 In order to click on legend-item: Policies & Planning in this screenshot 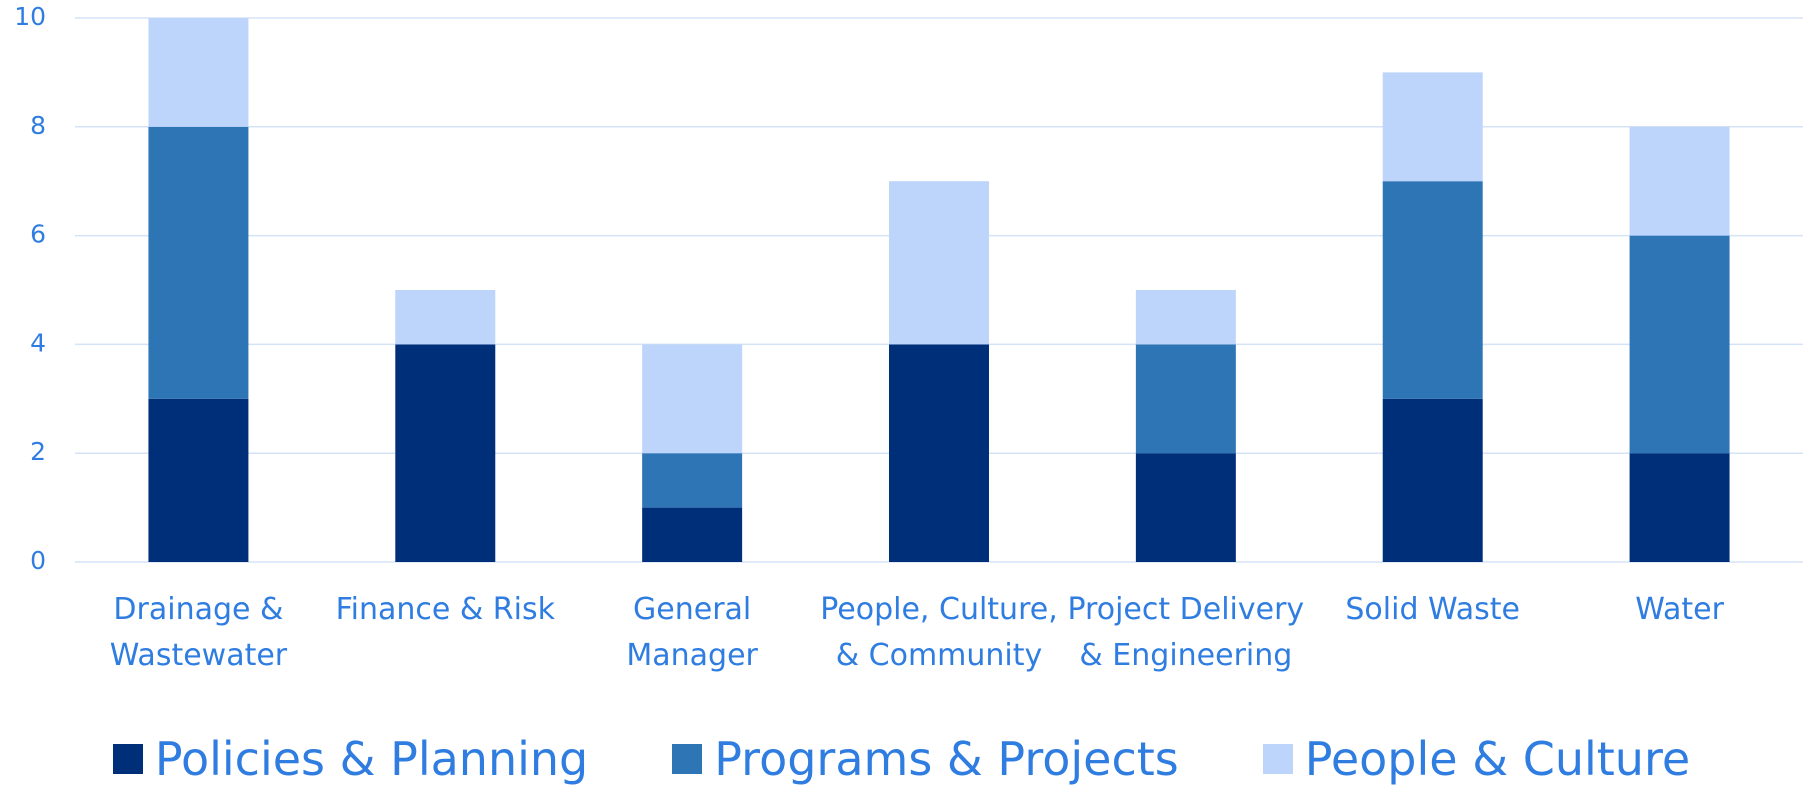, I will do `click(350, 759)`.